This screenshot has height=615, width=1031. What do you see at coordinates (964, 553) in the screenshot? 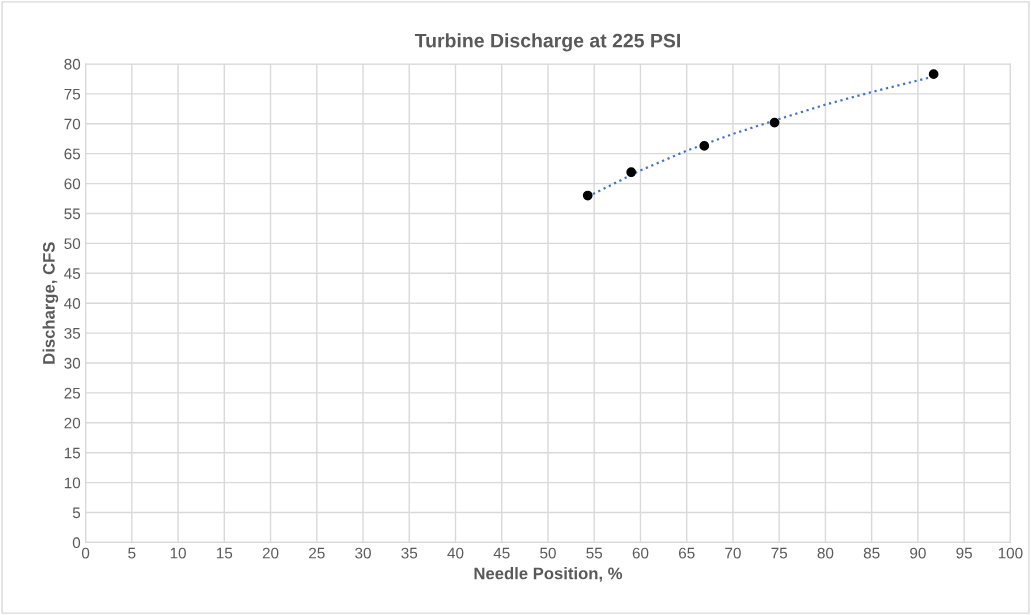
I see `x-tick-label: 95` at bounding box center [964, 553].